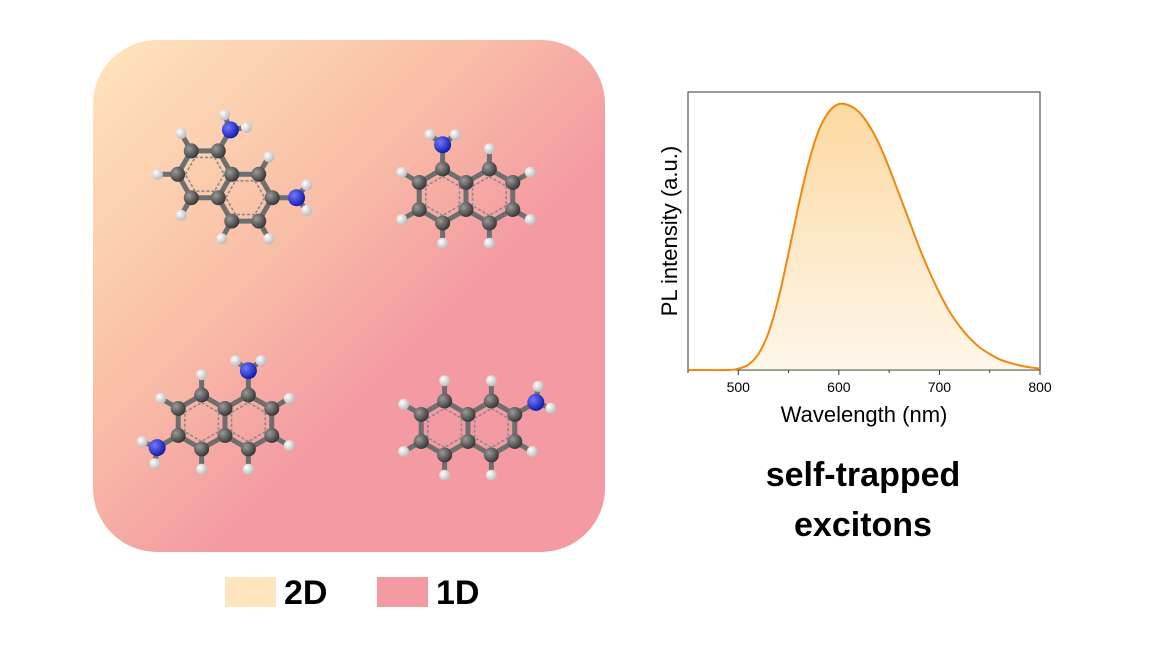 The image size is (1152, 648). What do you see at coordinates (477, 428) in the screenshot?
I see `molecule-2-aminonaphthalene` at bounding box center [477, 428].